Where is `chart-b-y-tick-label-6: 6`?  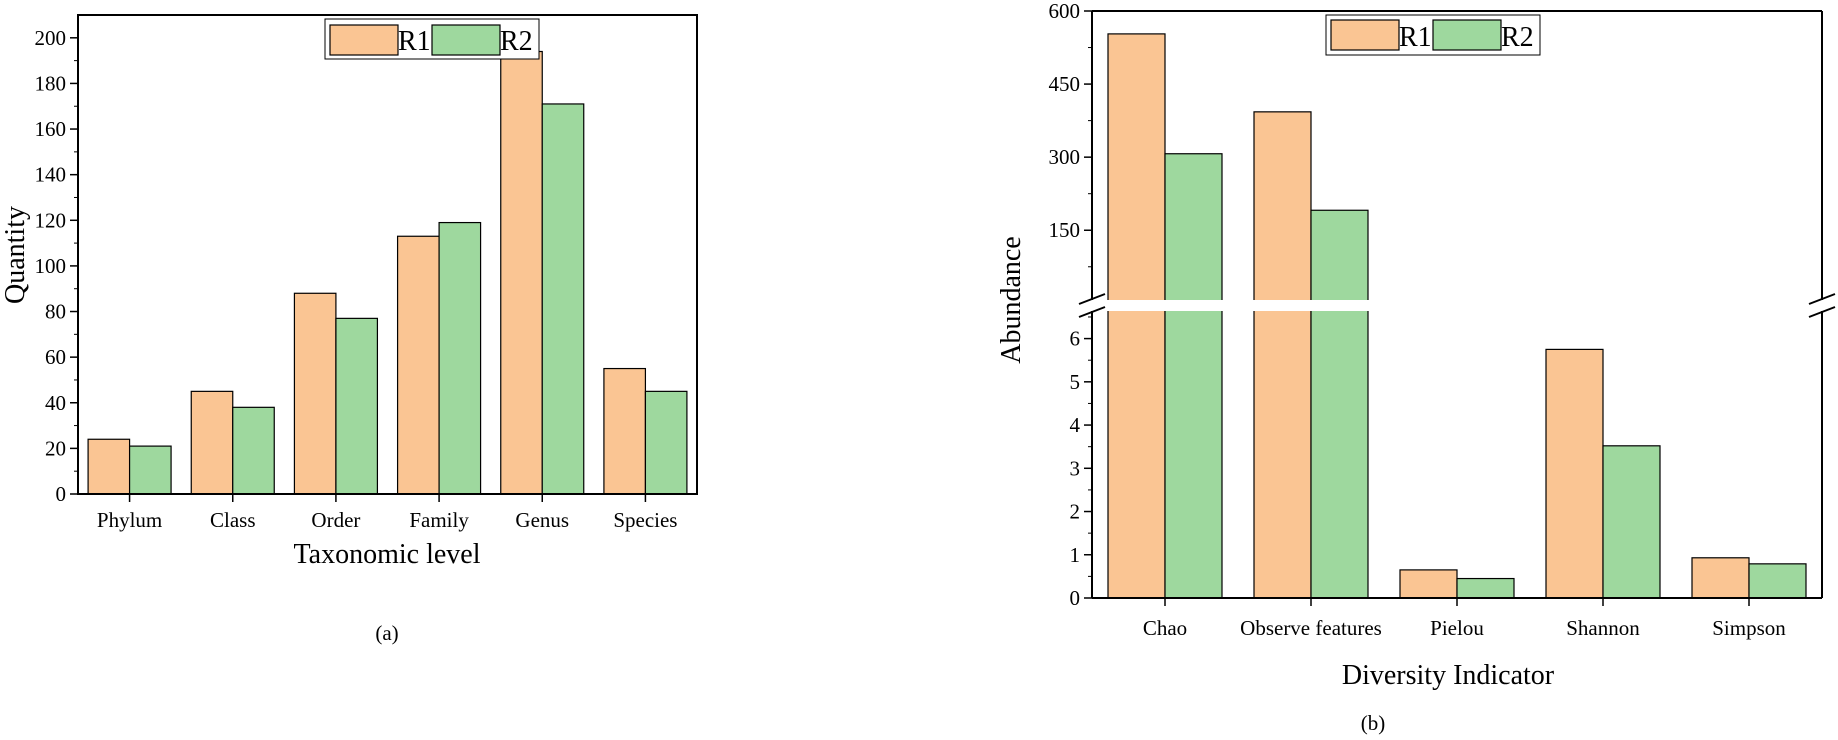
chart-b-y-tick-label-6: 6 is located at coordinates (1075, 339).